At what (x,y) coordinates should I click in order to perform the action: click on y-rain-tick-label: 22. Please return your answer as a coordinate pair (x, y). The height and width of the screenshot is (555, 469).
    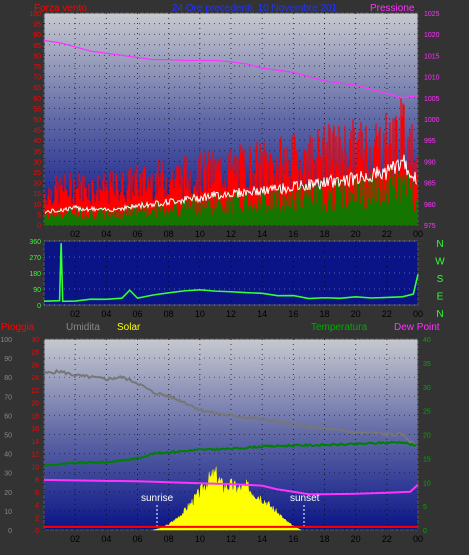
    Looking at the image, I should click on (35, 391).